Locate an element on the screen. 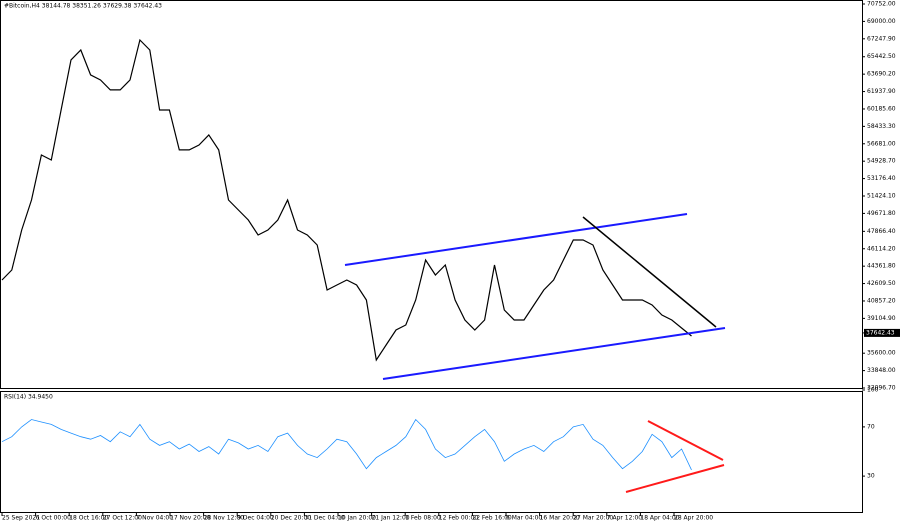  x-tick-label: 28 Apr 20:00 is located at coordinates (693, 518).